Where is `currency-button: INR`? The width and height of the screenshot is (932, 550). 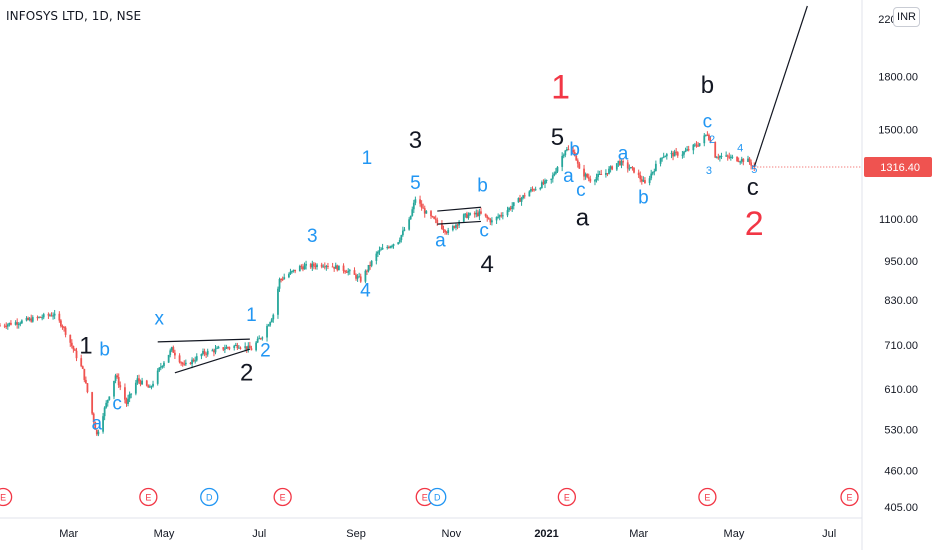 currency-button: INR is located at coordinates (906, 17).